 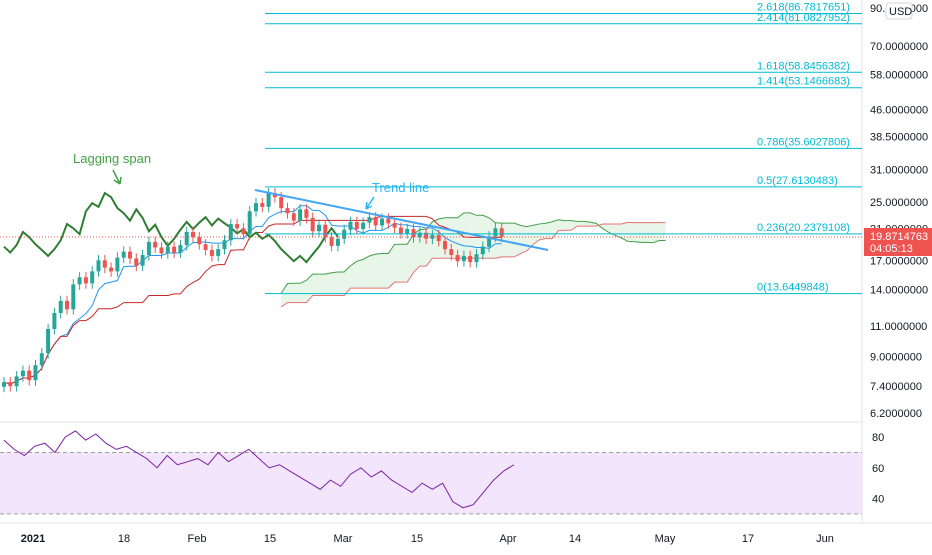 What do you see at coordinates (899, 111) in the screenshot?
I see `price-tick-label: 46.0000000` at bounding box center [899, 111].